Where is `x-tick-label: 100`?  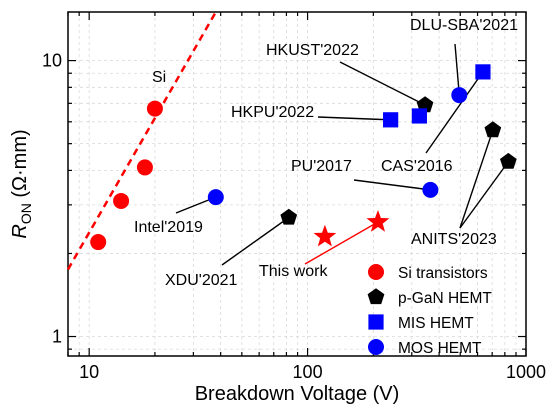
x-tick-label: 100 is located at coordinates (308, 372).